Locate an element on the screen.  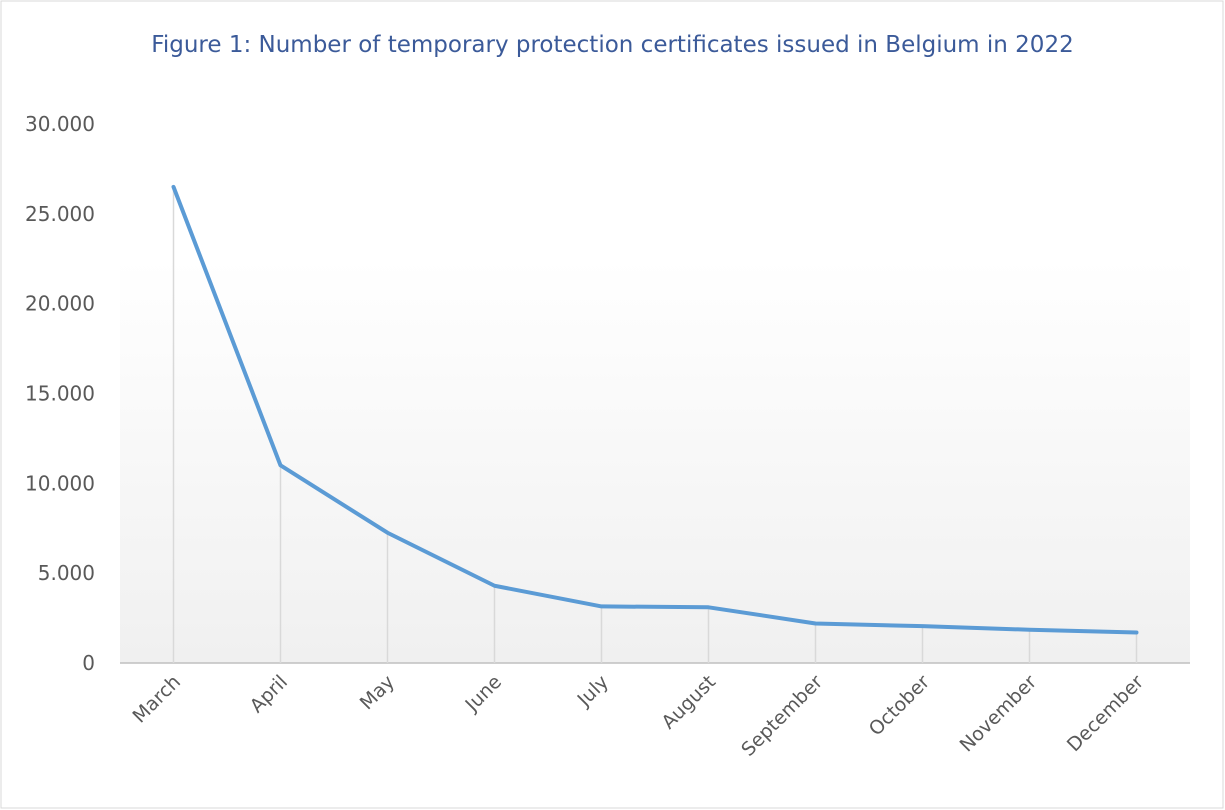
y-tick-label: 10.000 is located at coordinates (60, 483).